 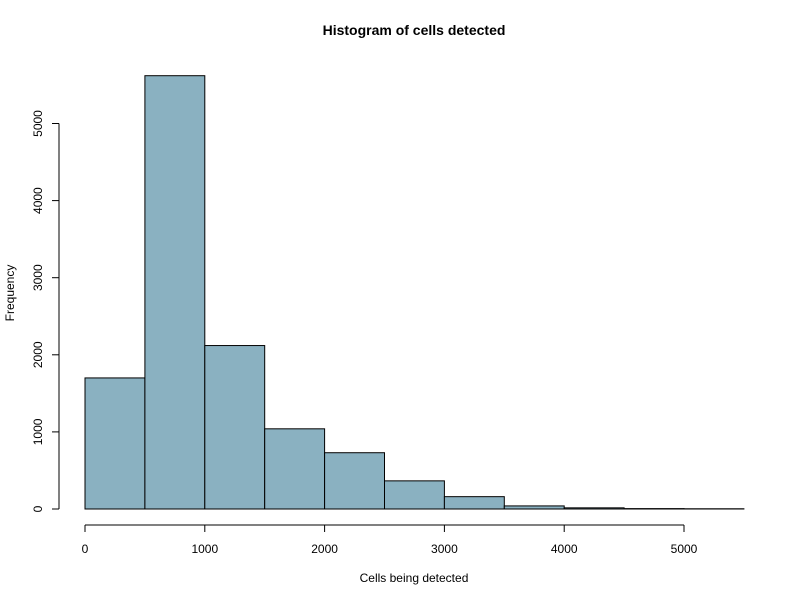 What do you see at coordinates (684, 549) in the screenshot?
I see `x-tick-label: 5000` at bounding box center [684, 549].